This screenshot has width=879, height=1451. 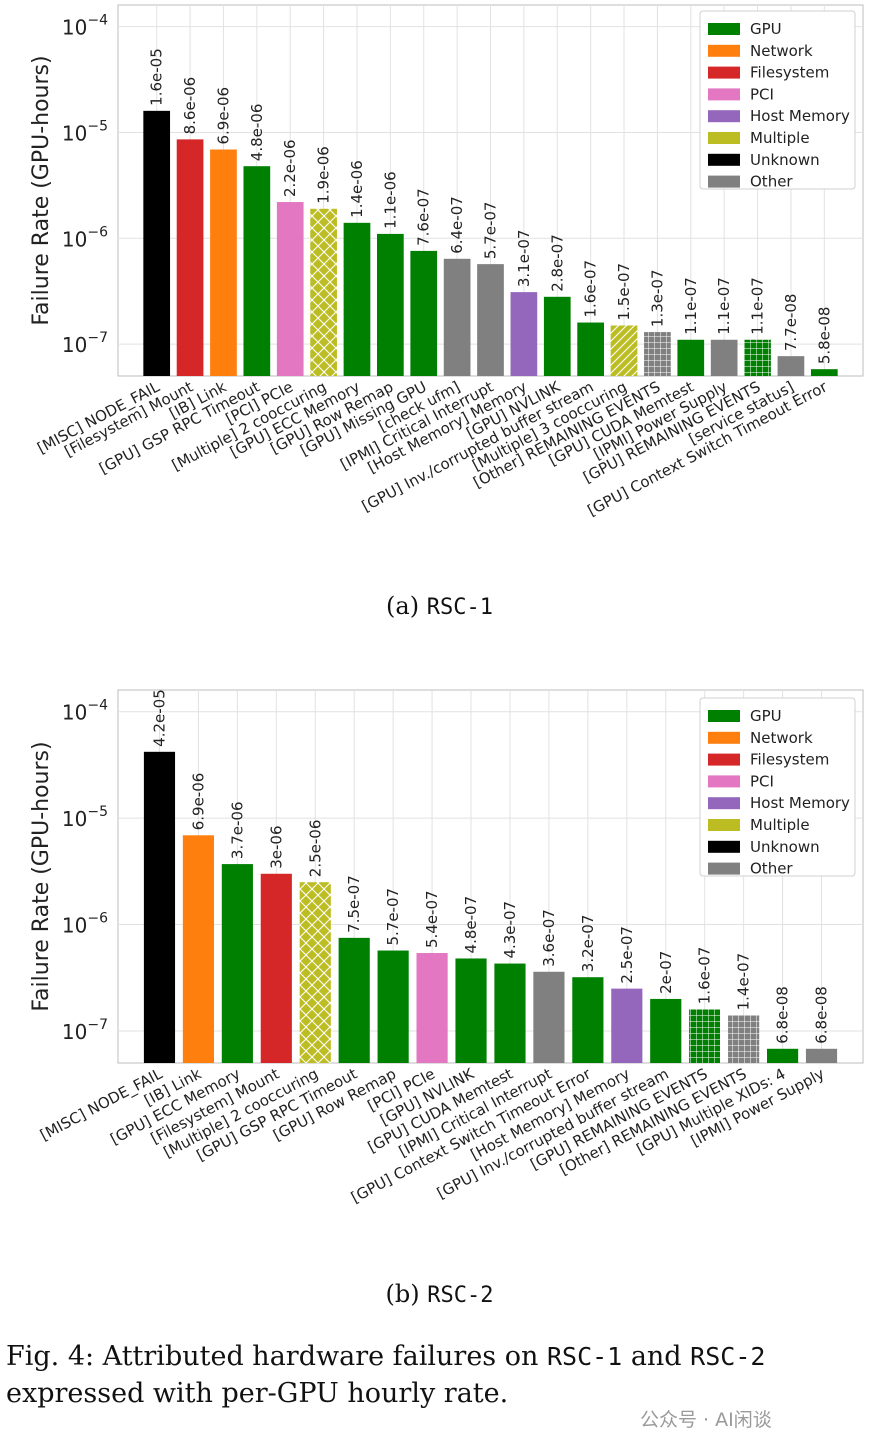 I want to click on legend-label: GPU, so click(x=766, y=29).